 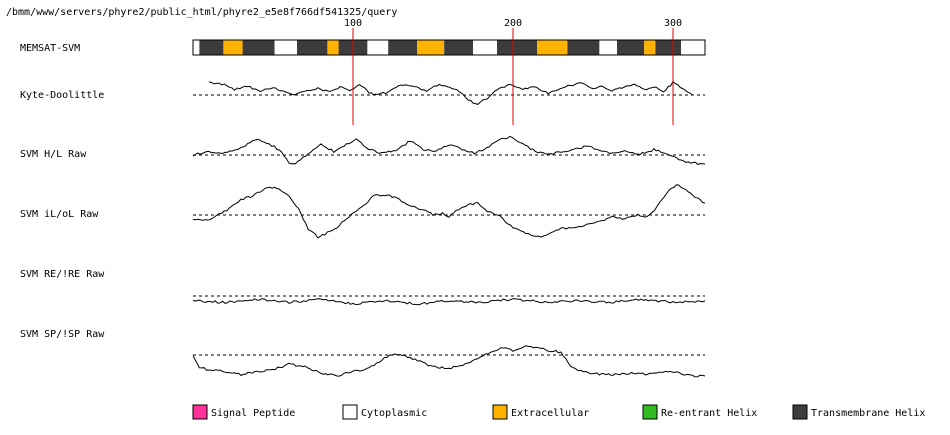 I want to click on memsat-topology-bar, so click(x=449, y=47).